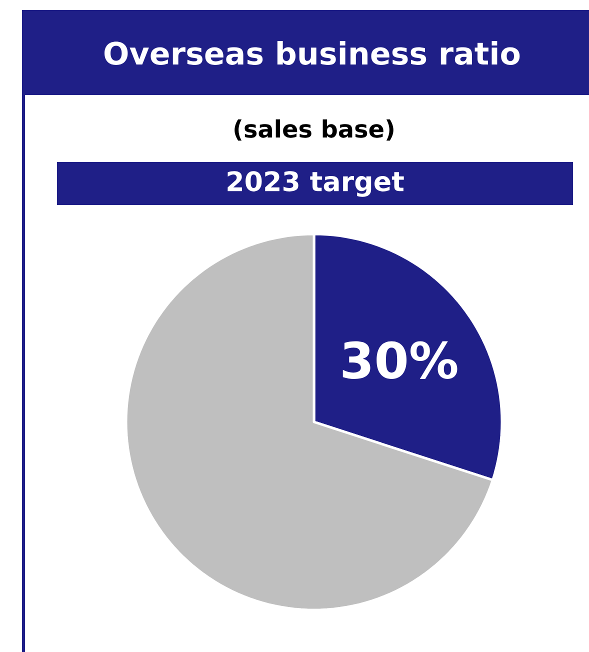 Image resolution: width=589 pixels, height=652 pixels. Describe the element at coordinates (312, 53) in the screenshot. I see `chart-title: Overseas business ratio` at that location.